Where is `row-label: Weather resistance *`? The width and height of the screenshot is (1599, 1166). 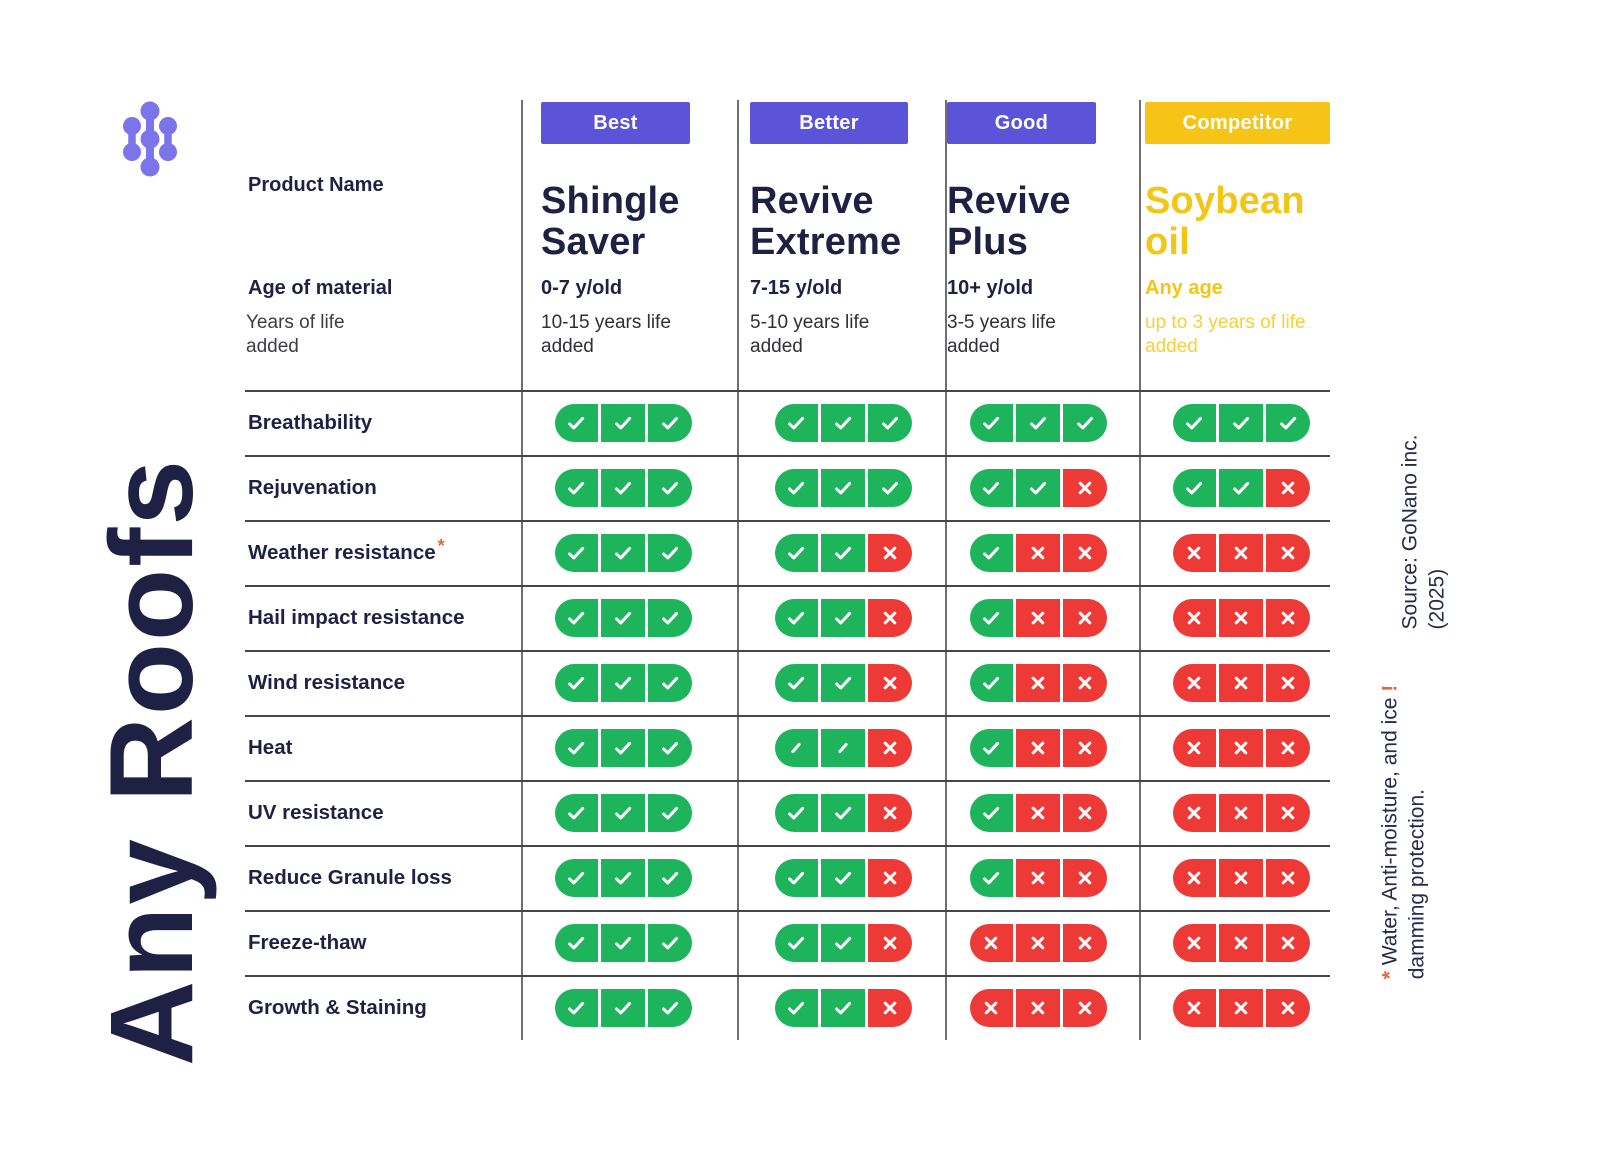
row-label: Weather resistance * is located at coordinates (383, 552).